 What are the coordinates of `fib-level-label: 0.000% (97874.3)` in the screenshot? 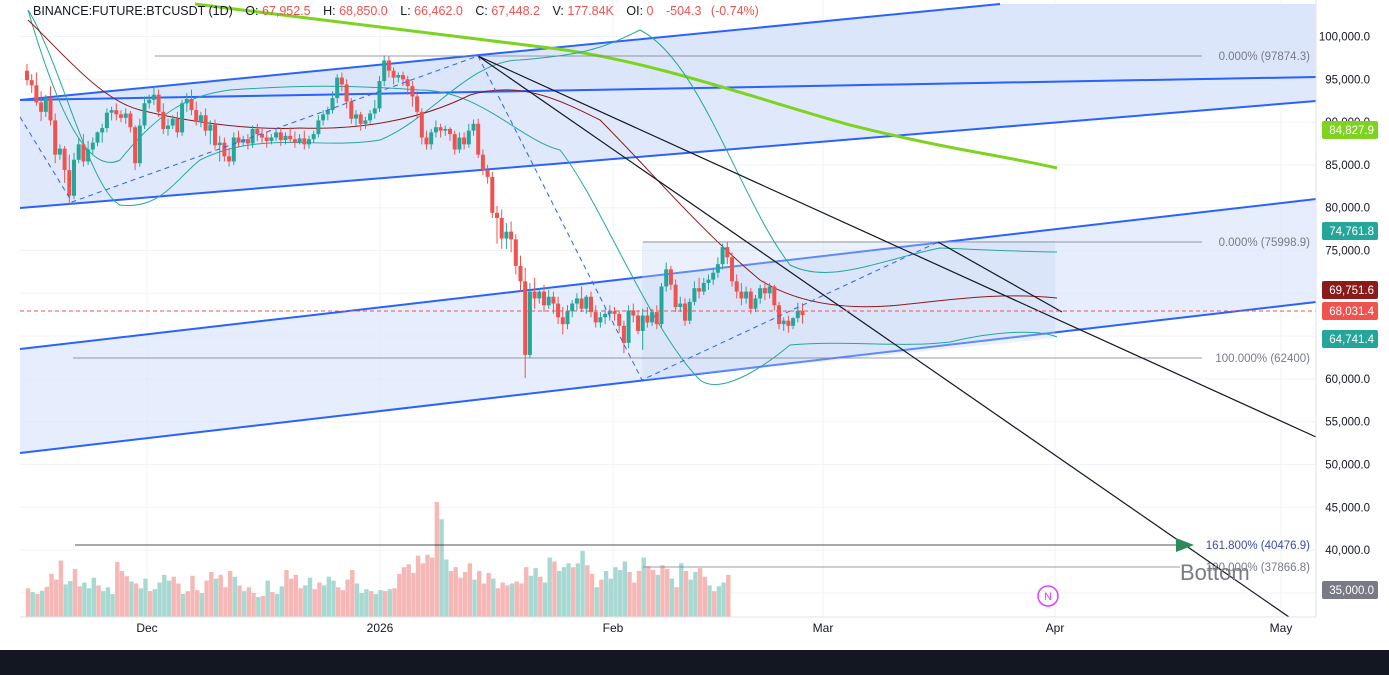 It's located at (1265, 57).